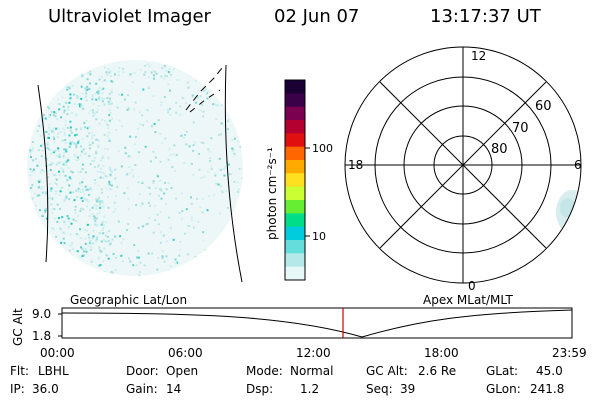 The width and height of the screenshot is (600, 400). Describe the element at coordinates (142, 389) in the screenshot. I see `gain-label: Gain:` at that location.